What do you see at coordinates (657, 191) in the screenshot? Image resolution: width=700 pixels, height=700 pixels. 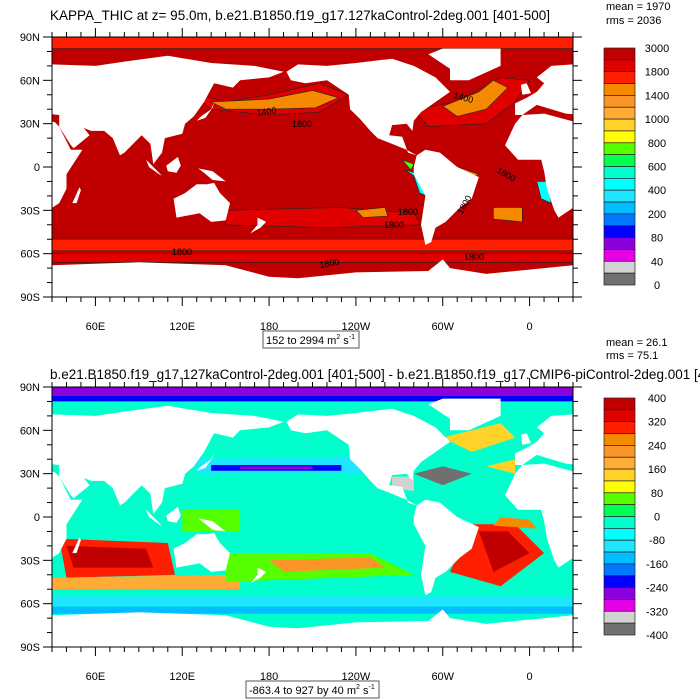 I see `colorbar-label: 400` at bounding box center [657, 191].